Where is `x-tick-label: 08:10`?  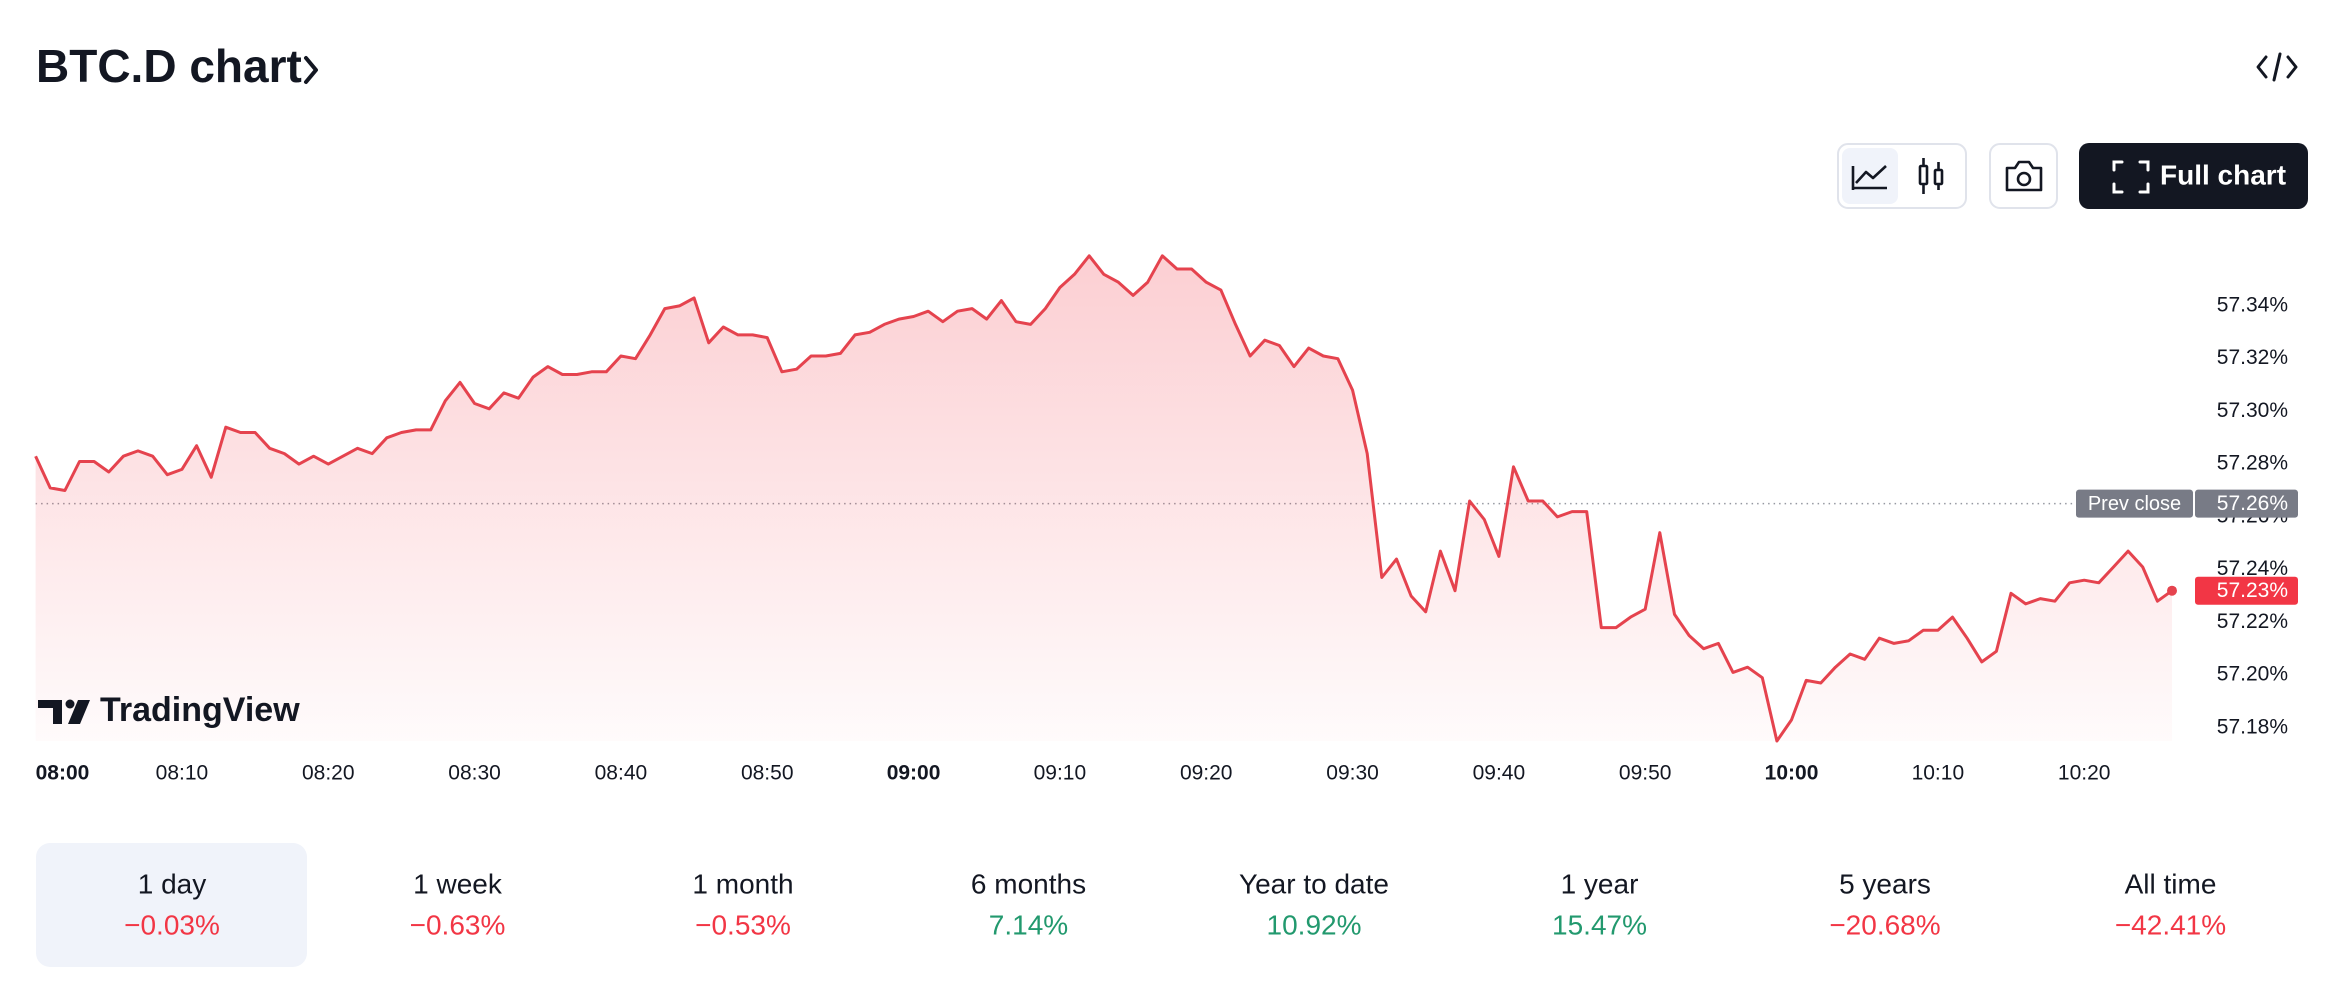 x-tick-label: 08:10 is located at coordinates (182, 773).